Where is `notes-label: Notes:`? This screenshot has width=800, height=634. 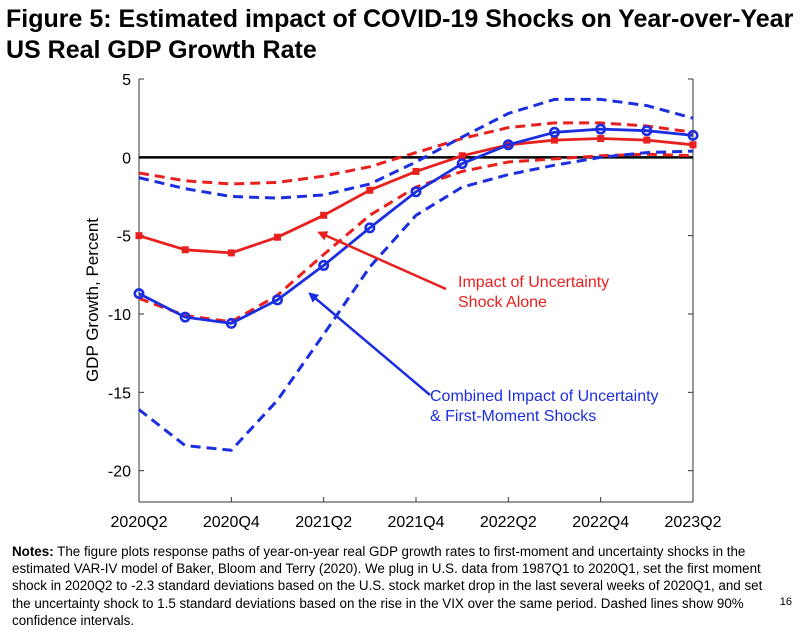
notes-label: Notes: is located at coordinates (33, 551).